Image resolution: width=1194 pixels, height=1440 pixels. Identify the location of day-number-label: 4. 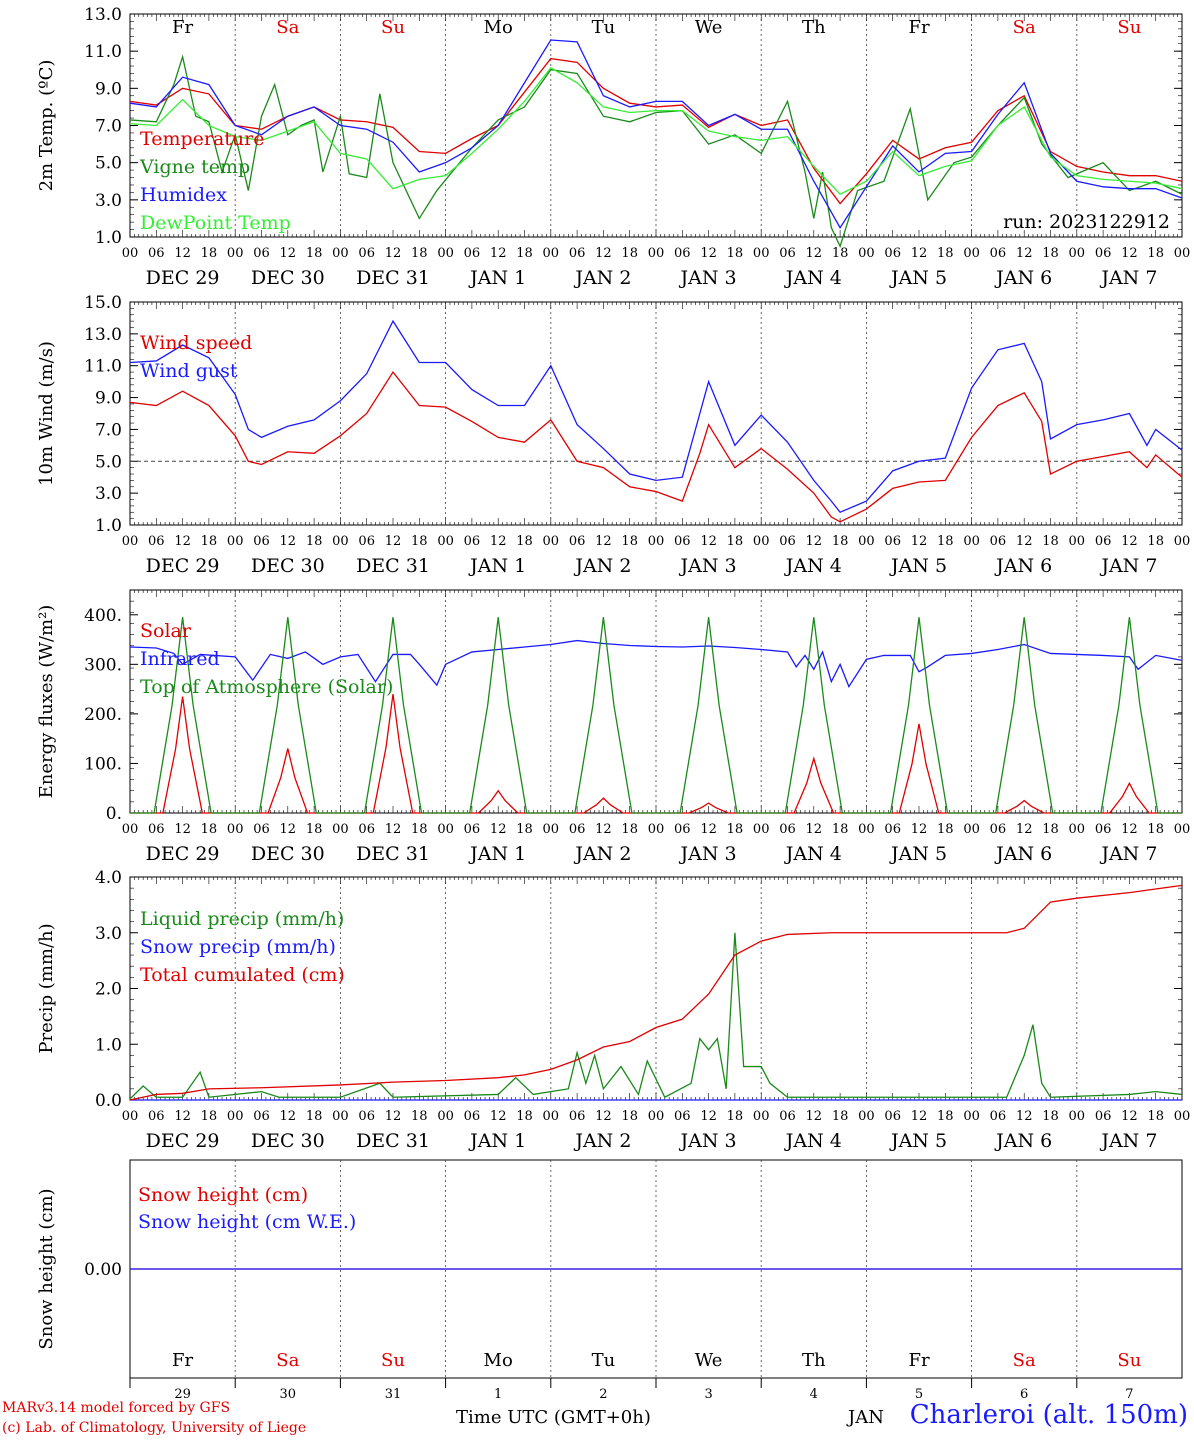
(814, 1394).